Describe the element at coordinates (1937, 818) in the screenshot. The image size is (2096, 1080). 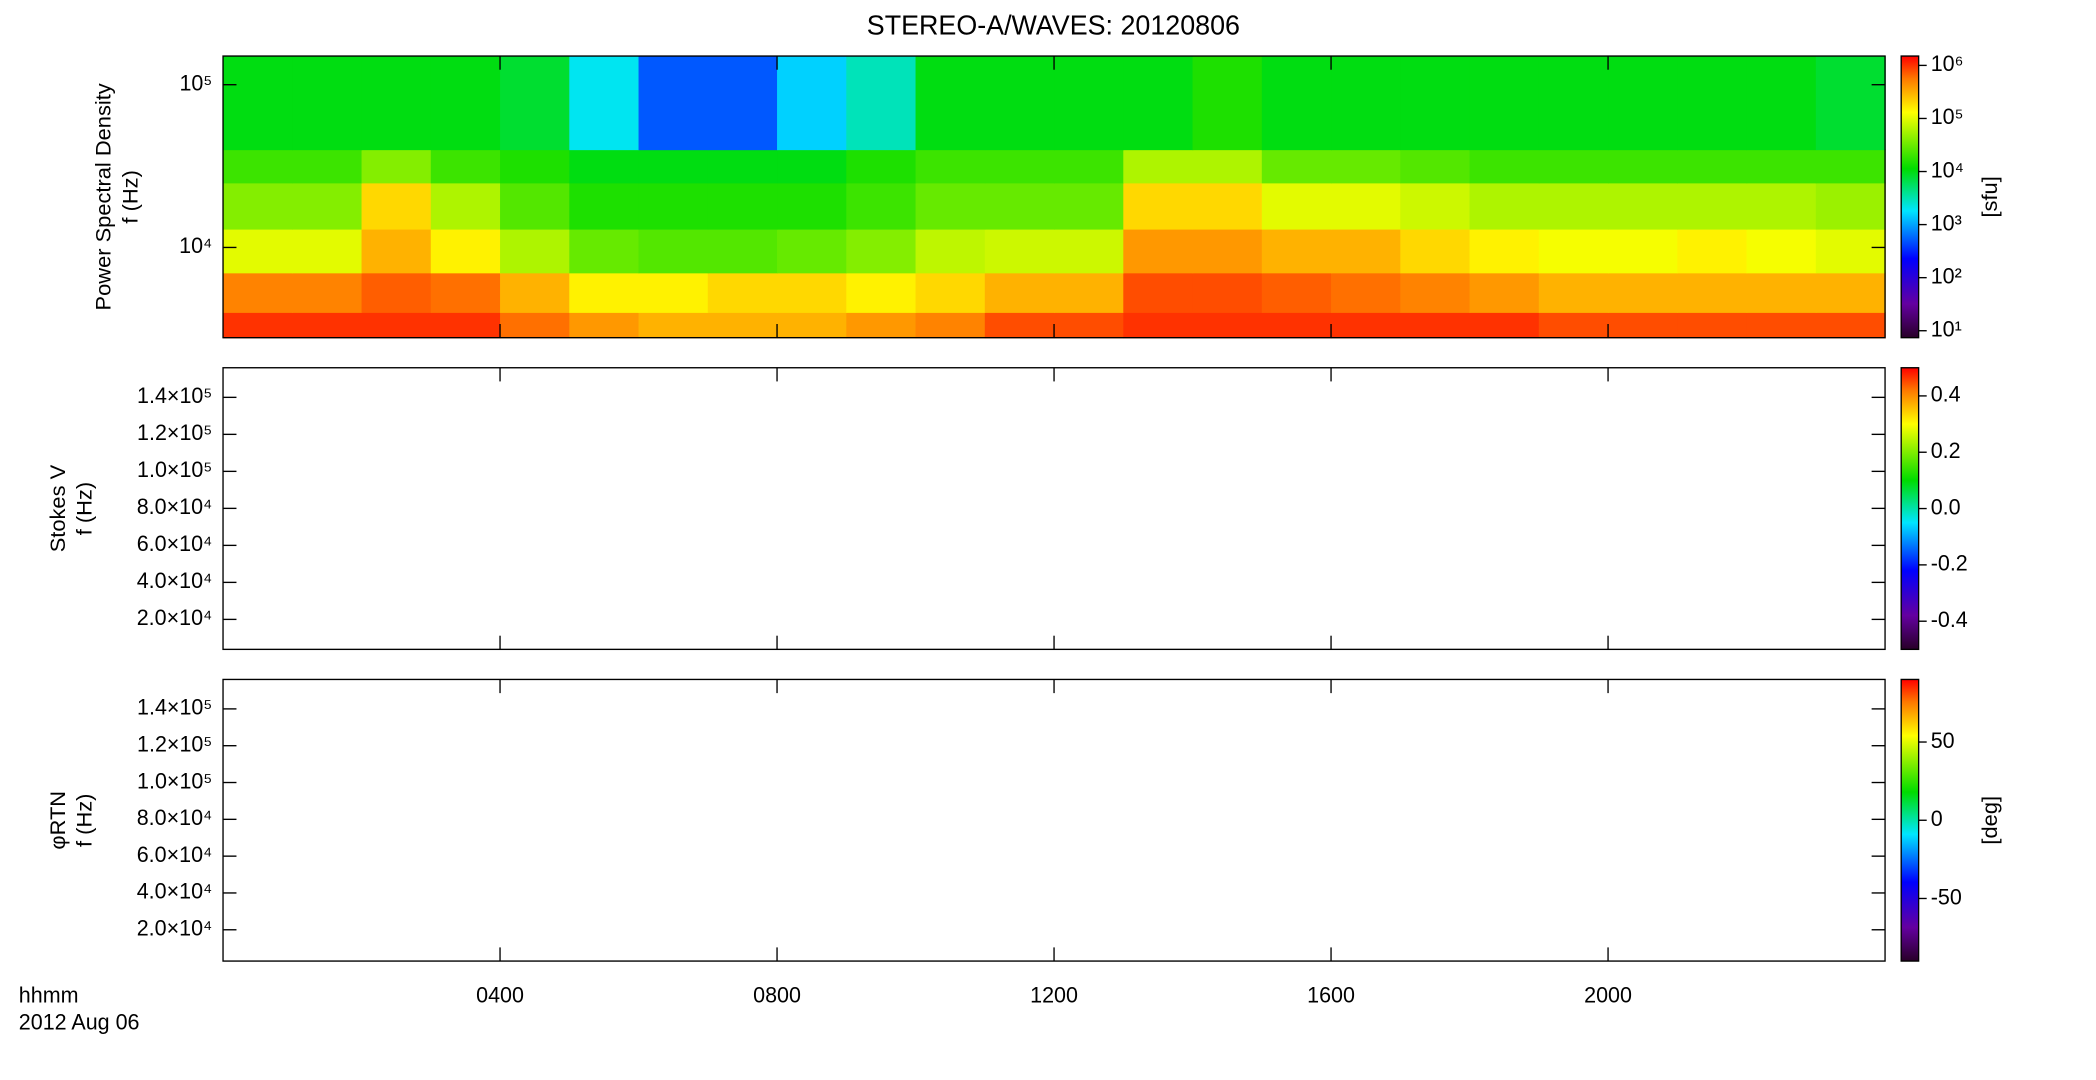
I see `colorbar-tick-label: 0` at that location.